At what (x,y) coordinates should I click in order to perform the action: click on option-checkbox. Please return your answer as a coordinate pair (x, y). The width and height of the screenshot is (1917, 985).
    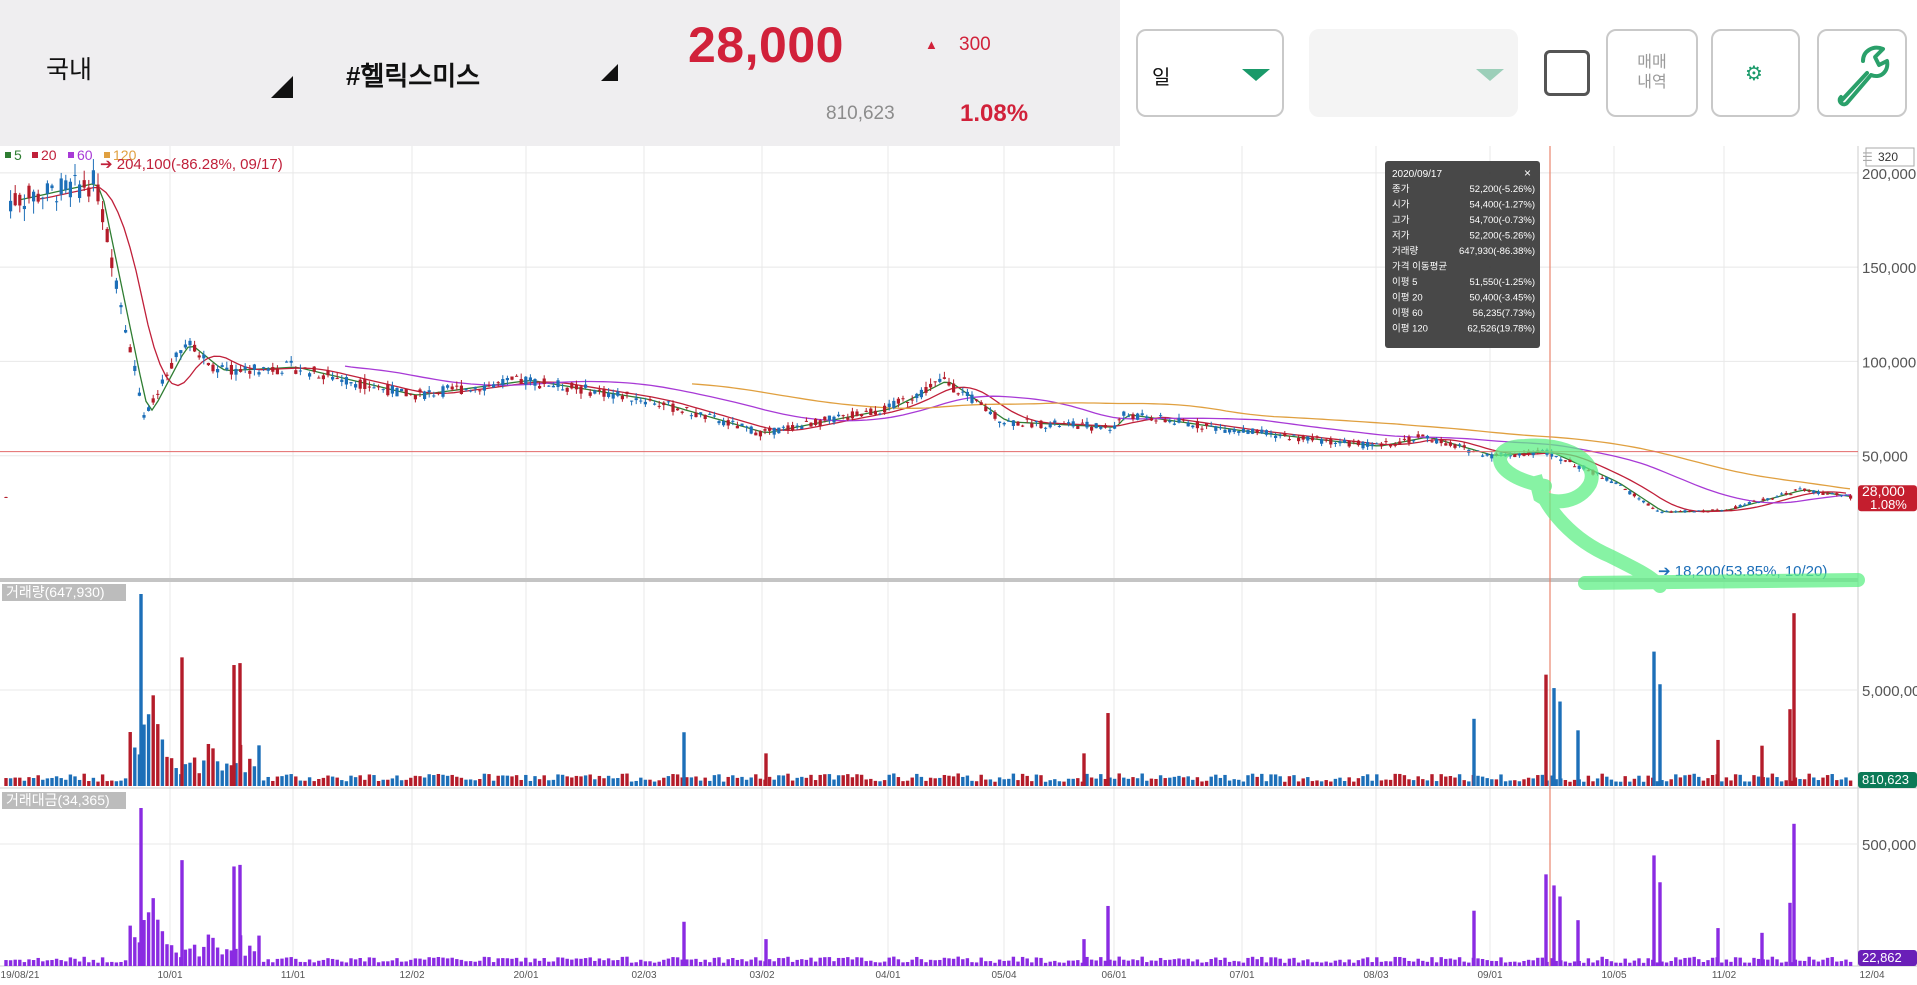
    Looking at the image, I should click on (1567, 73).